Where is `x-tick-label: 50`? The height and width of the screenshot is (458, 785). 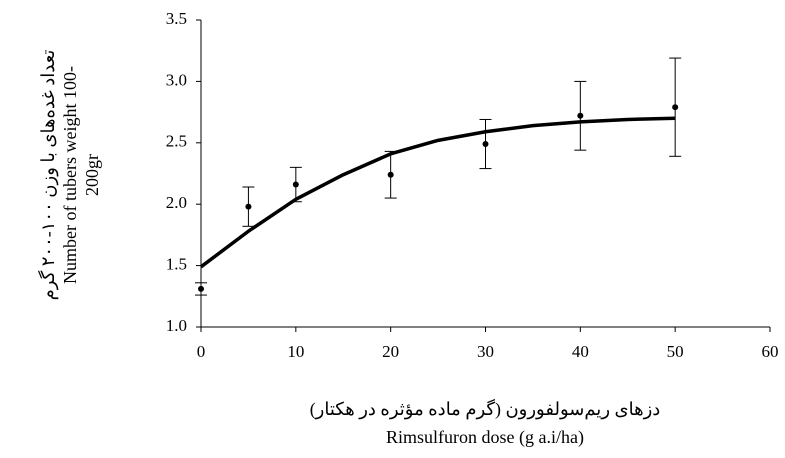 x-tick-label: 50 is located at coordinates (675, 351).